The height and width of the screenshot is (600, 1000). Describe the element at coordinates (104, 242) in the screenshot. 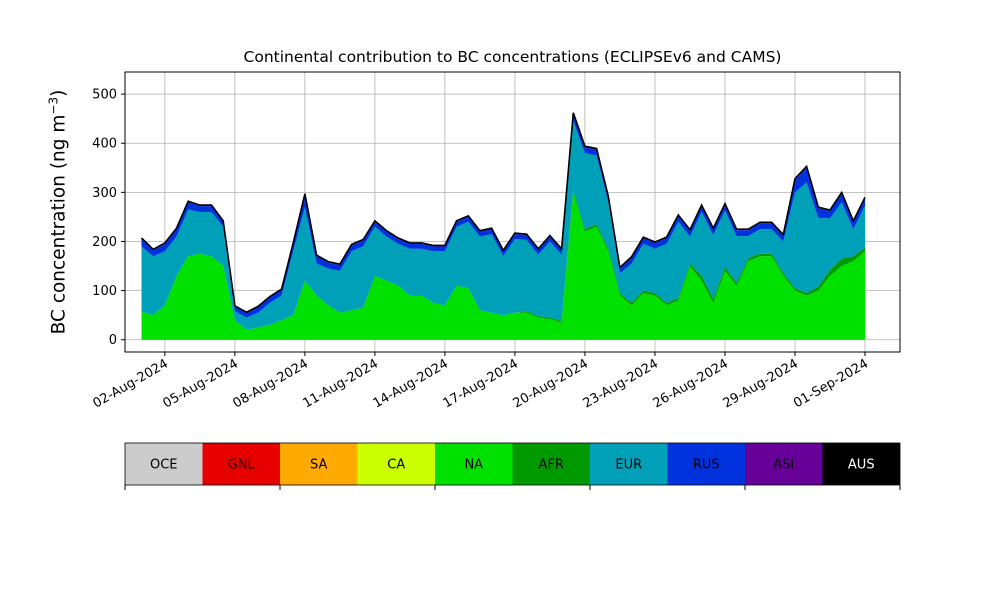

I see `y-tick-label: 200` at that location.